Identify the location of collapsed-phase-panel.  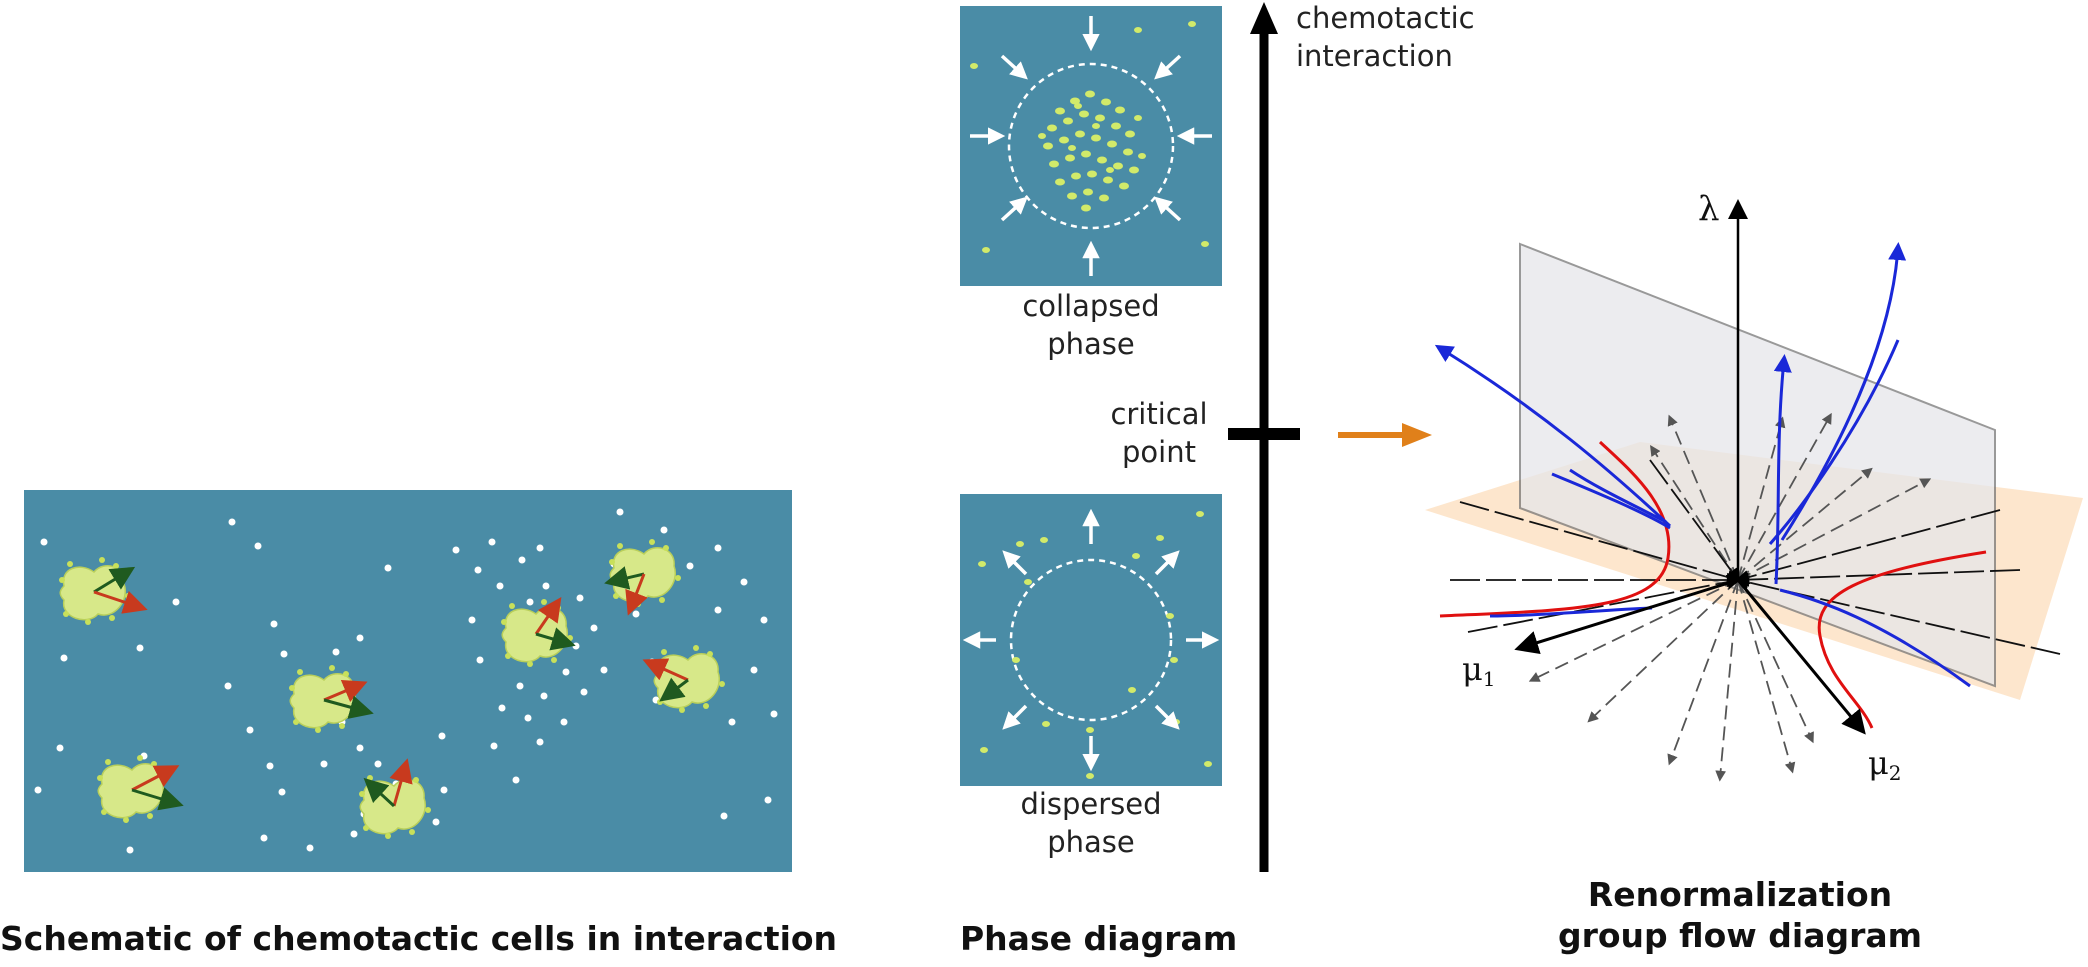
(1091, 146).